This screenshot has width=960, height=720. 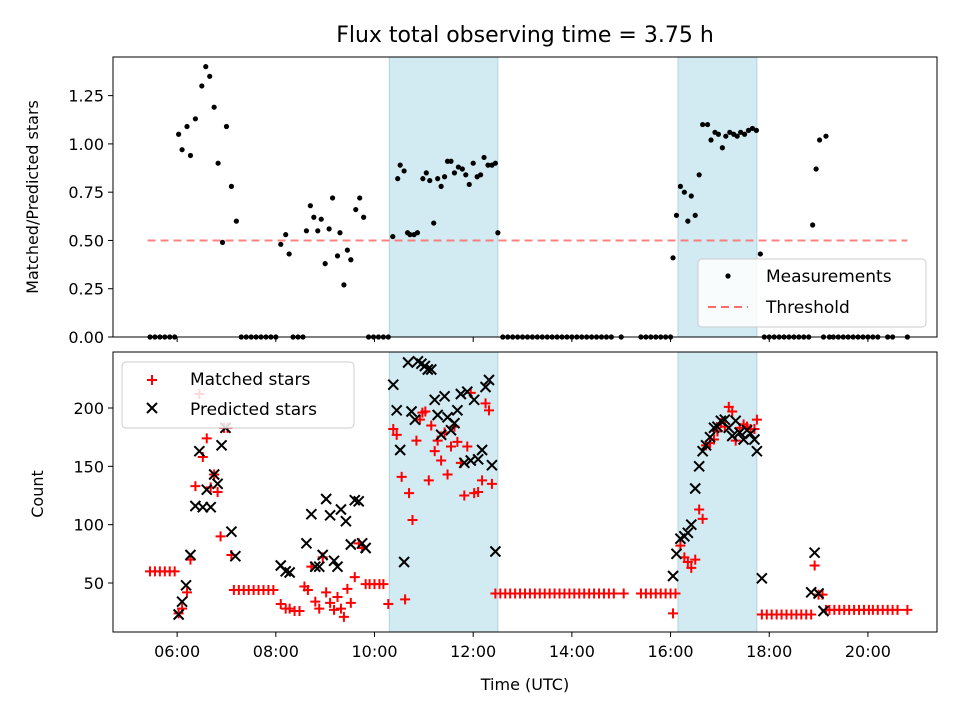 What do you see at coordinates (443, 197) in the screenshot?
I see `top-shaded-interval` at bounding box center [443, 197].